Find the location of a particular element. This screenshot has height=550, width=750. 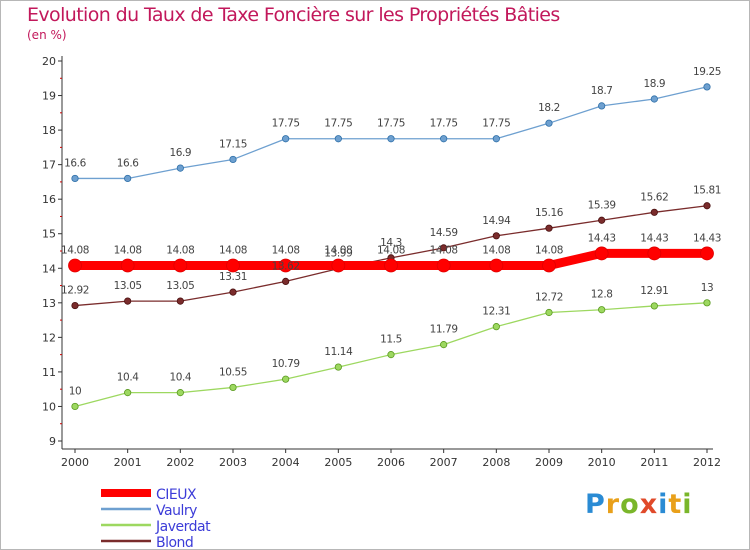

data-label-blond: 13.62 is located at coordinates (286, 266).